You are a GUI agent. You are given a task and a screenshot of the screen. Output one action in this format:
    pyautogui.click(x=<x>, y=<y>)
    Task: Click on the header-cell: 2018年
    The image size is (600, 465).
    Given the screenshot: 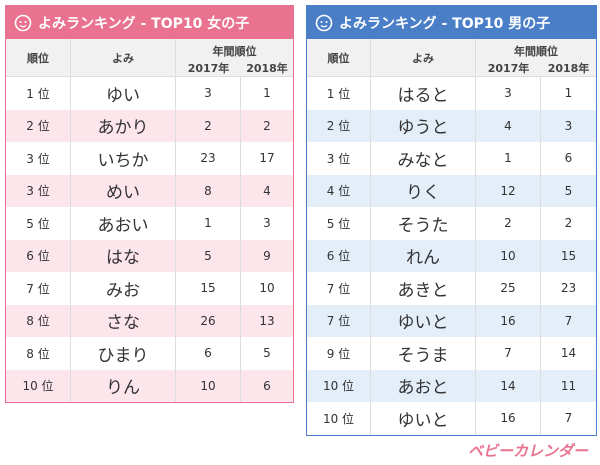 What is the action you would take?
    pyautogui.click(x=267, y=68)
    